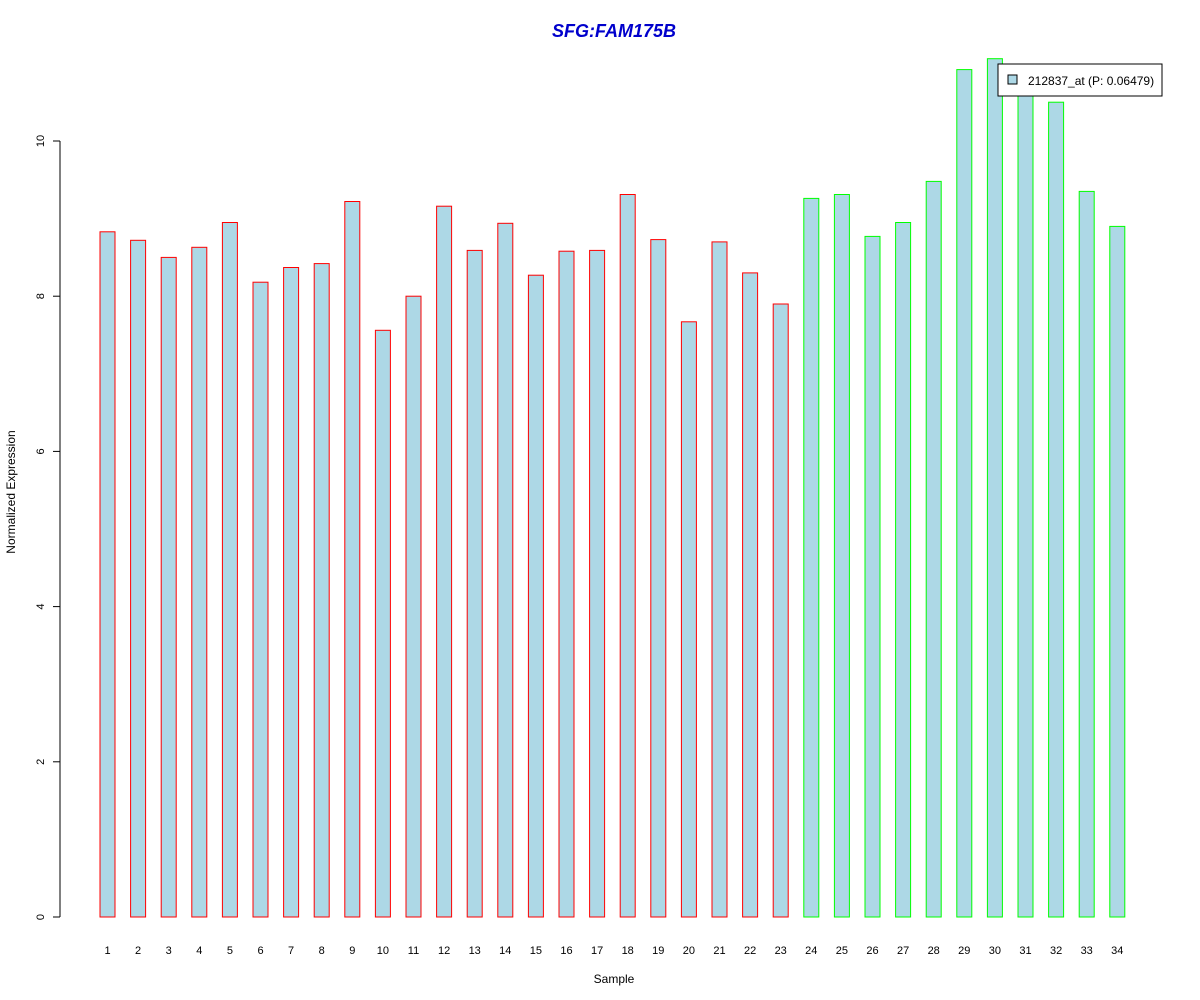 The width and height of the screenshot is (1200, 1000). What do you see at coordinates (1087, 951) in the screenshot?
I see `x-tick-label: 33` at bounding box center [1087, 951].